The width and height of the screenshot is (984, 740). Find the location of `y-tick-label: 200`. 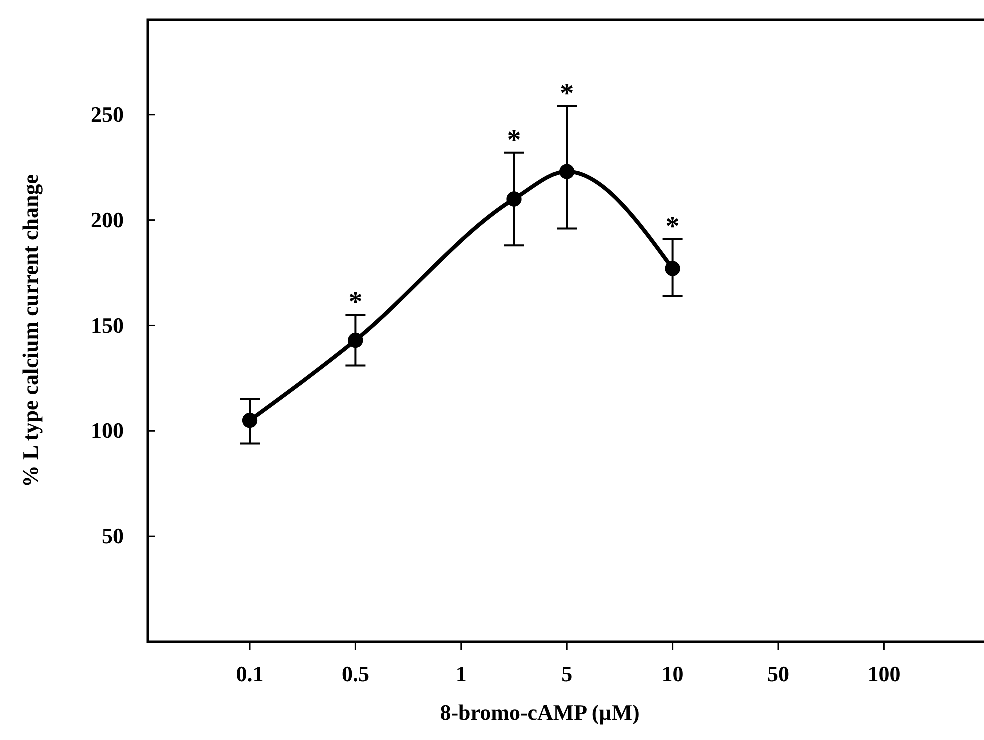

y-tick-label: 200 is located at coordinates (107, 219).